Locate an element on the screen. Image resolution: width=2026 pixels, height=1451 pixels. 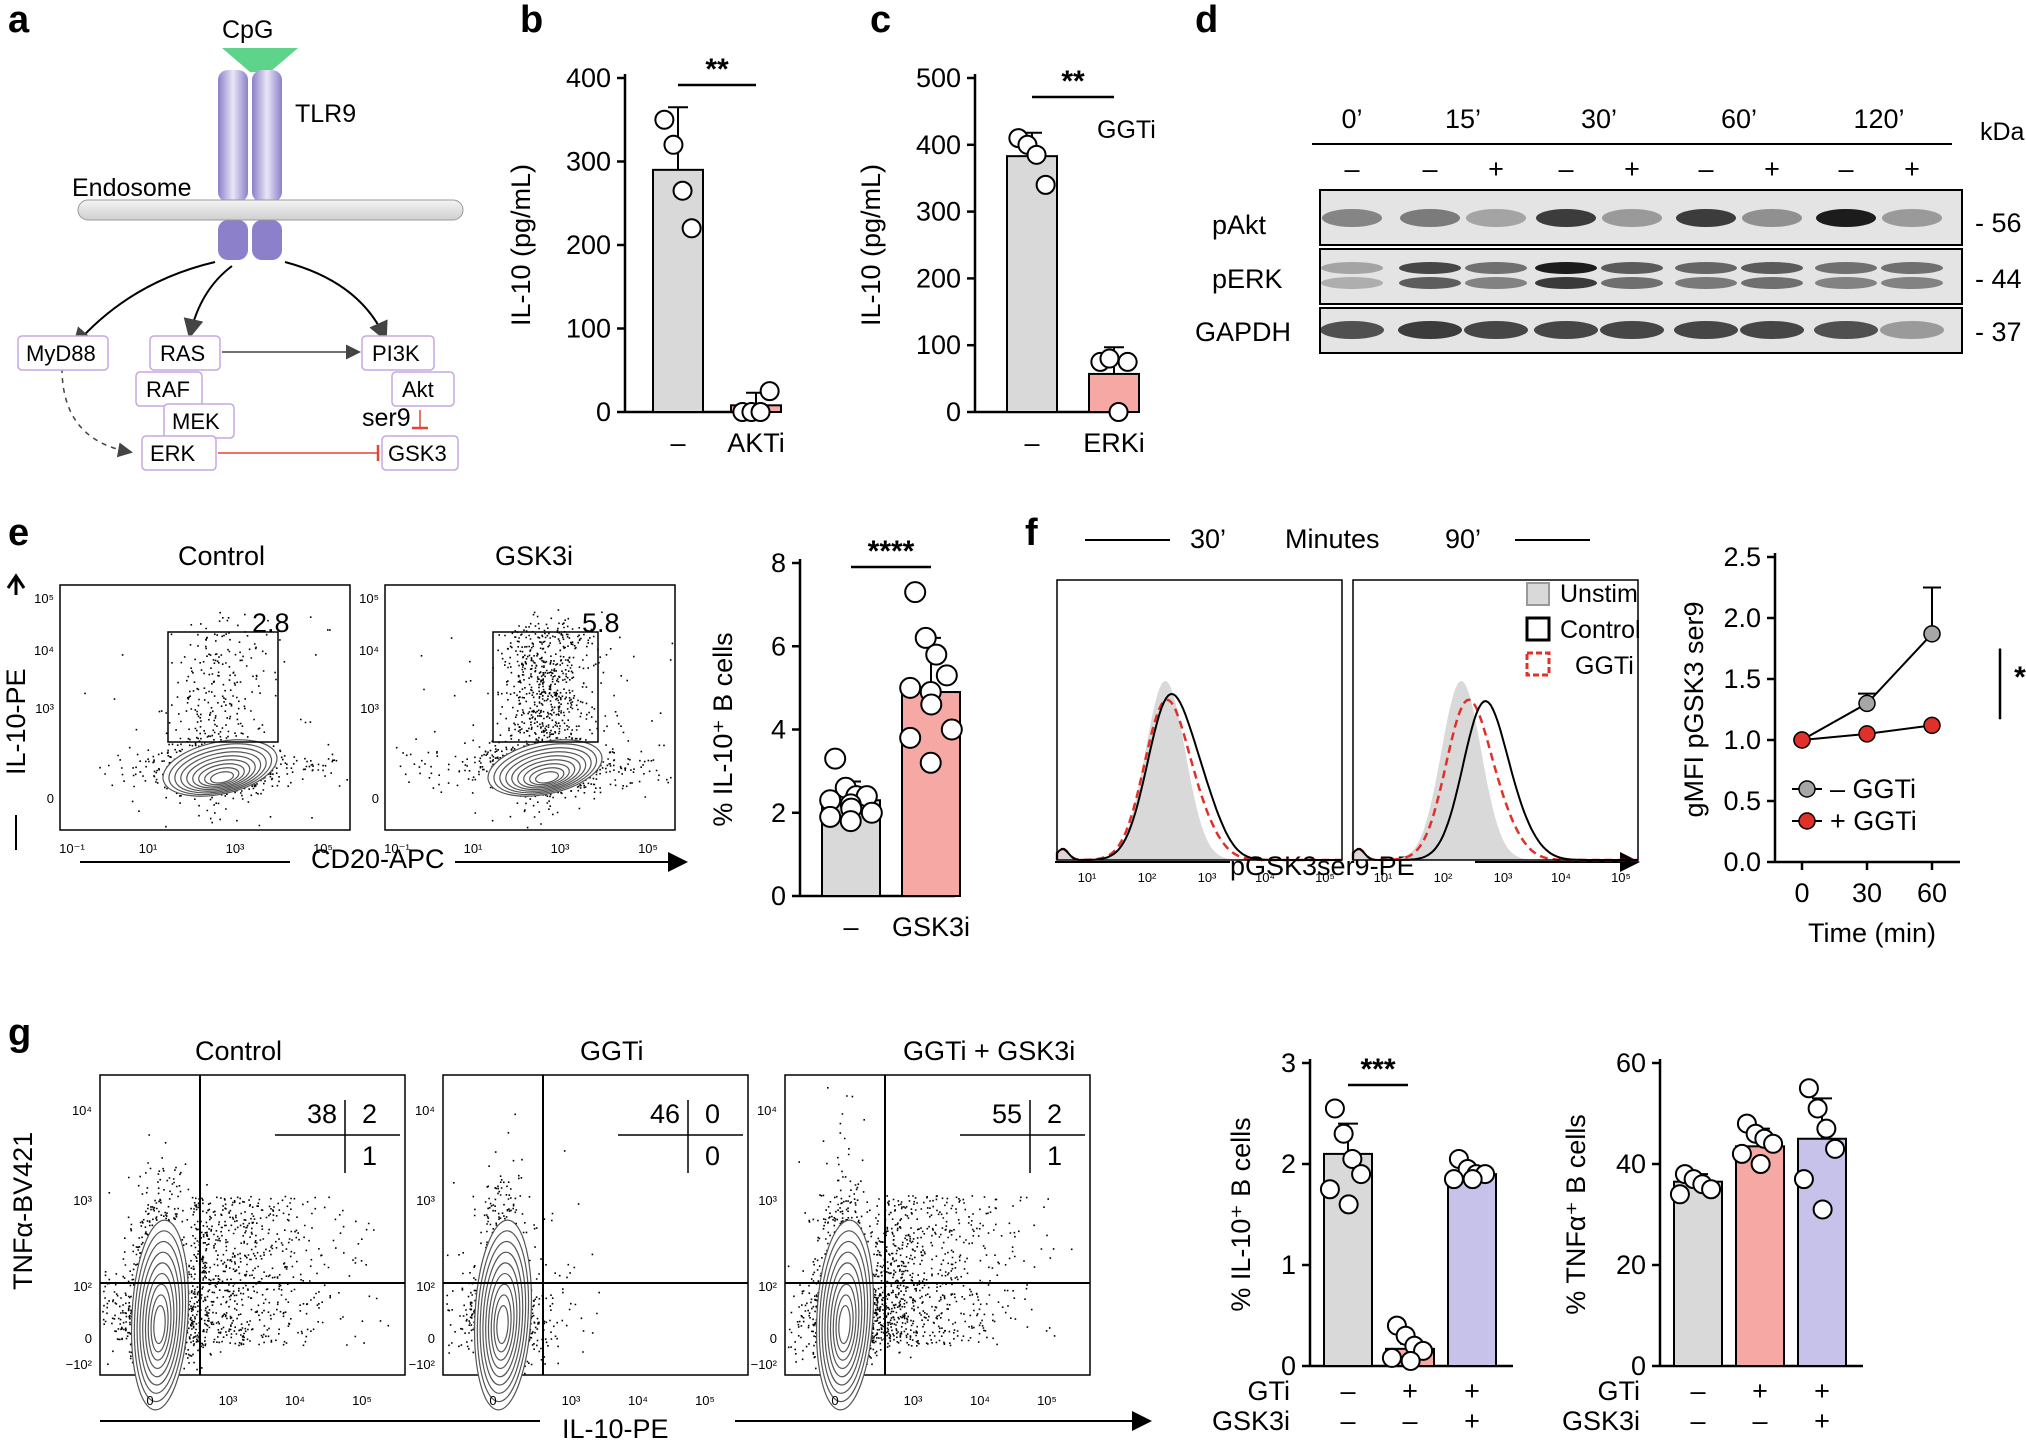
hist-0: 10¹ 10² 10³ 10⁴ 10⁵ is located at coordinates (1199, 732).